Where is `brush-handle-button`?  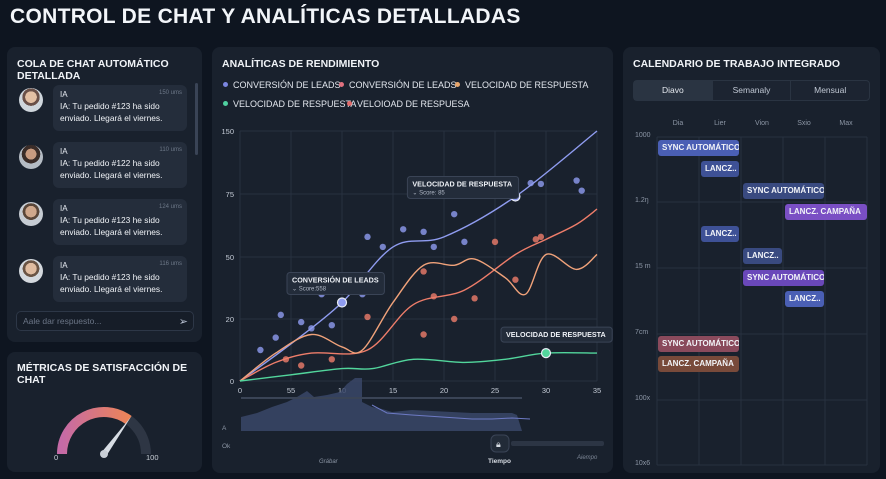
brush-handle-button is located at coordinates (500, 443).